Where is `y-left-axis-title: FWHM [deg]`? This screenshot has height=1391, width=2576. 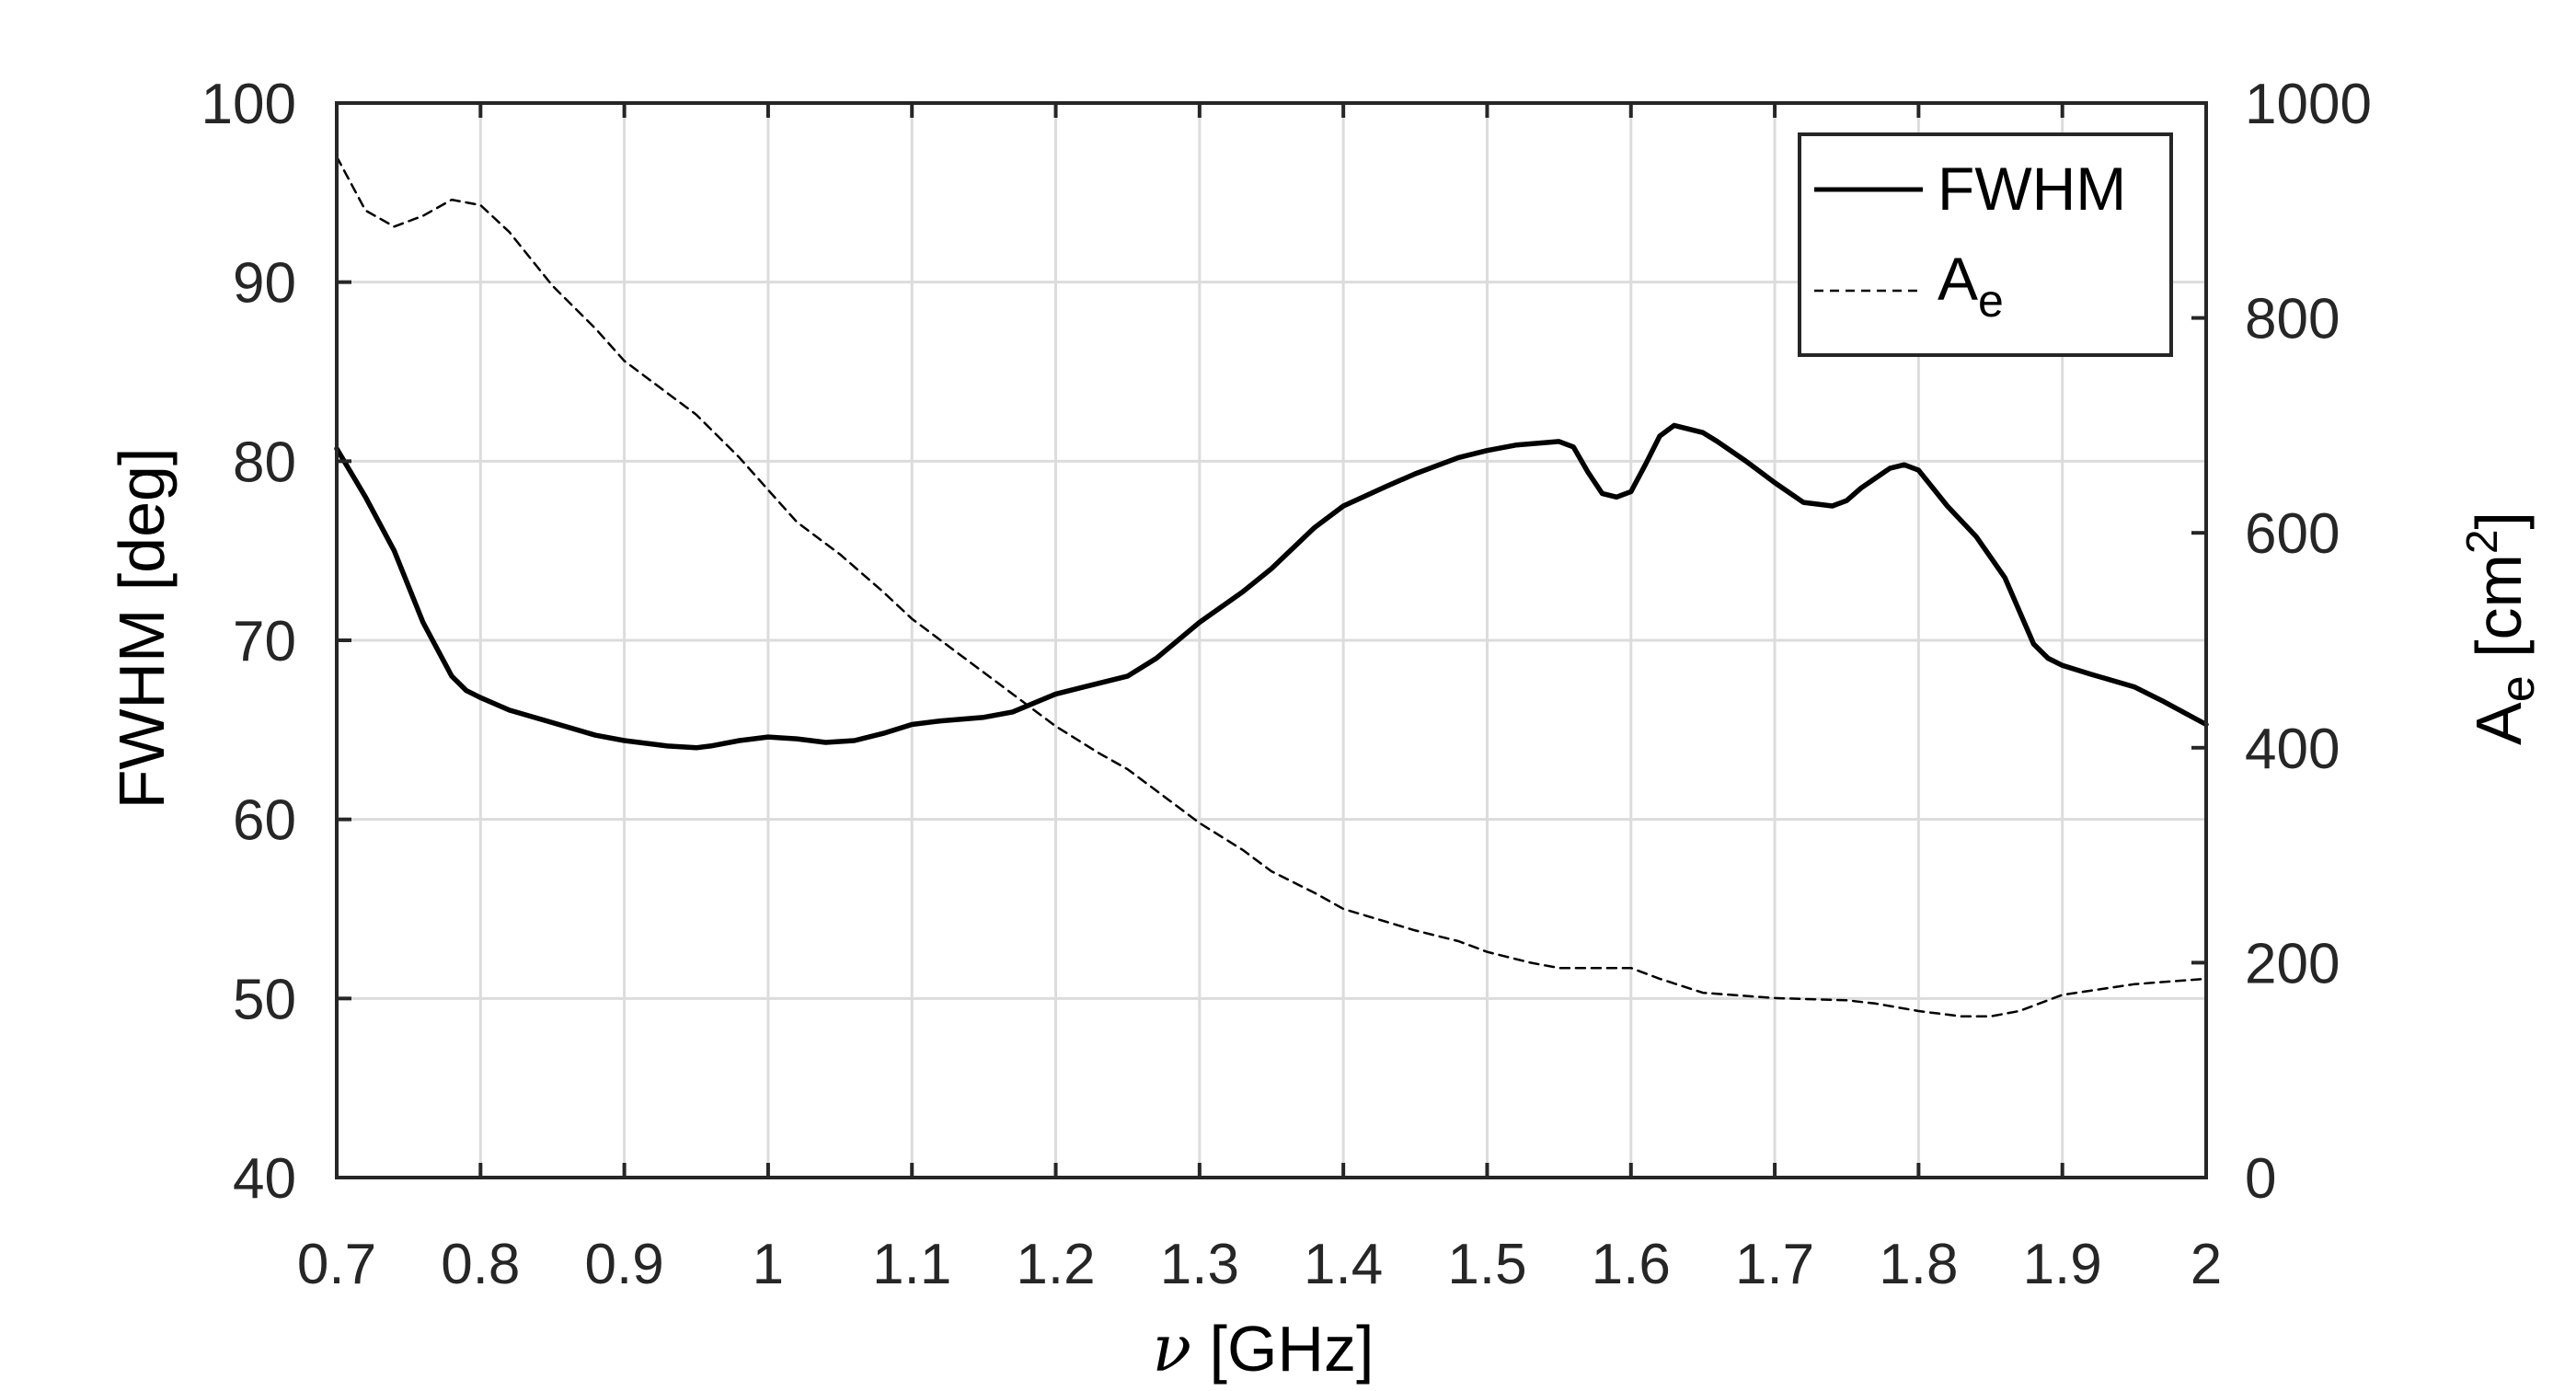
y-left-axis-title: FWHM [deg] is located at coordinates (142, 629).